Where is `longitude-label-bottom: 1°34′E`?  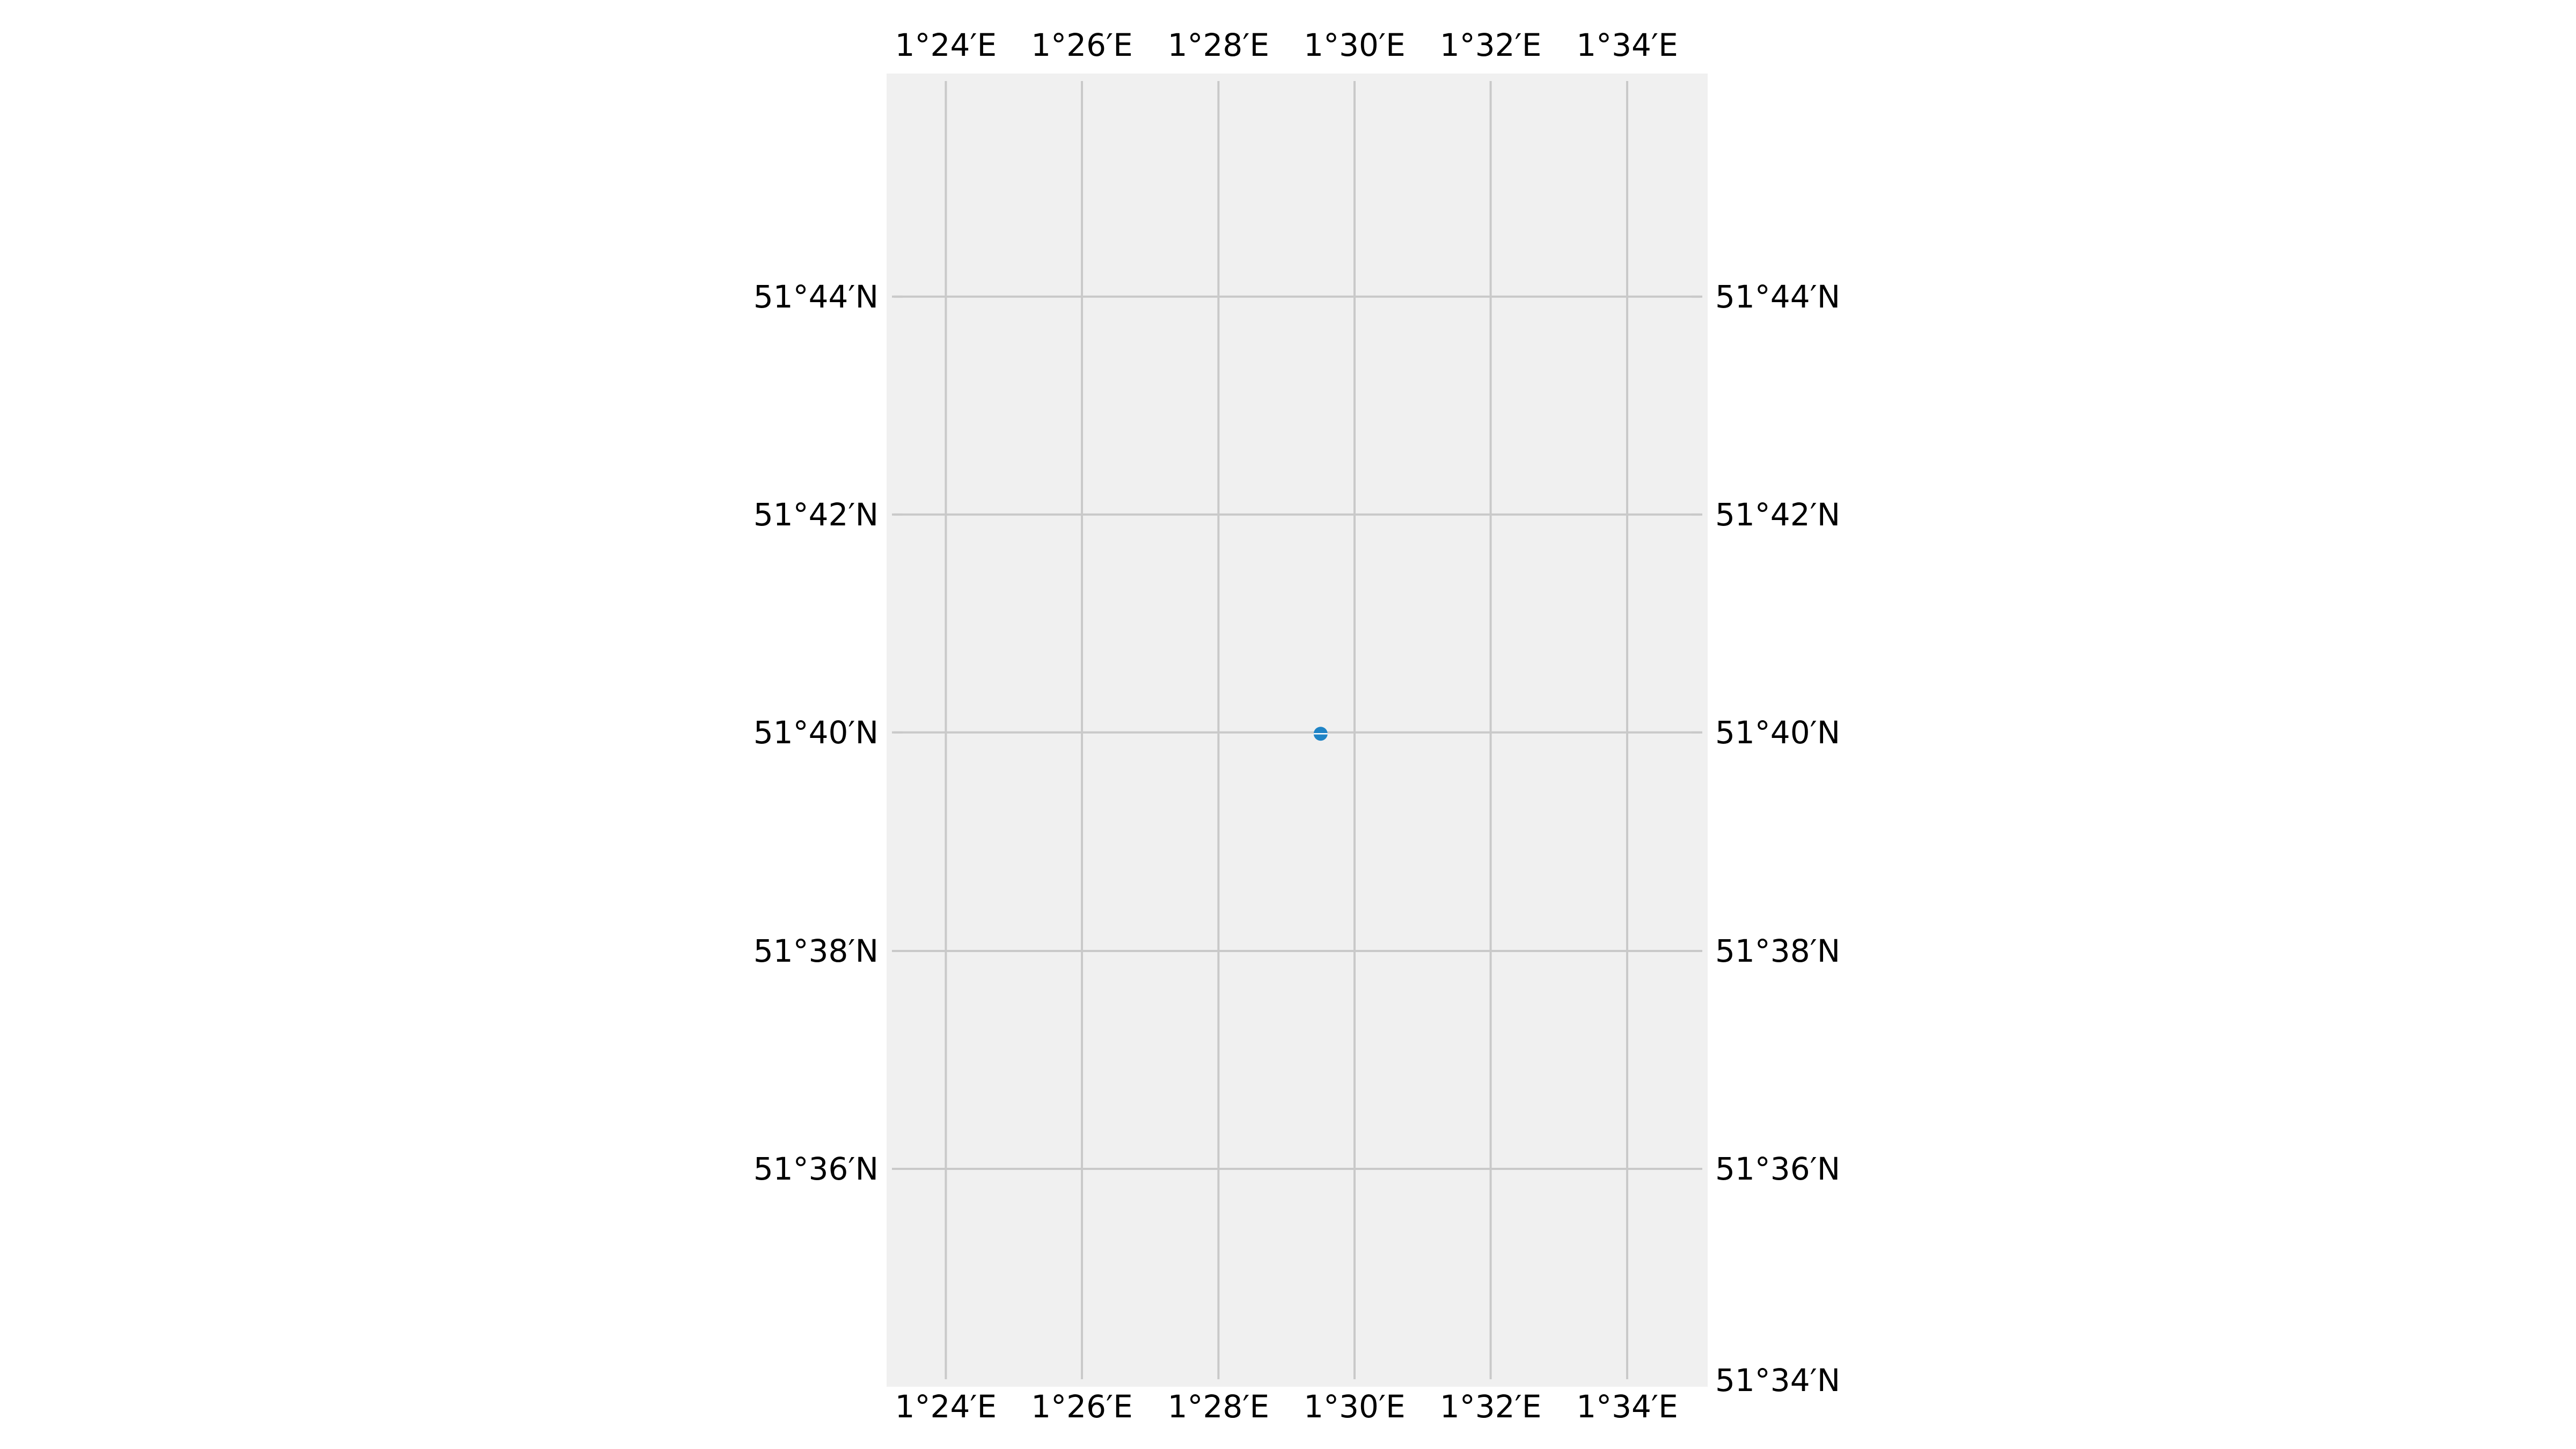
longitude-label-bottom: 1°34′E is located at coordinates (1627, 1406).